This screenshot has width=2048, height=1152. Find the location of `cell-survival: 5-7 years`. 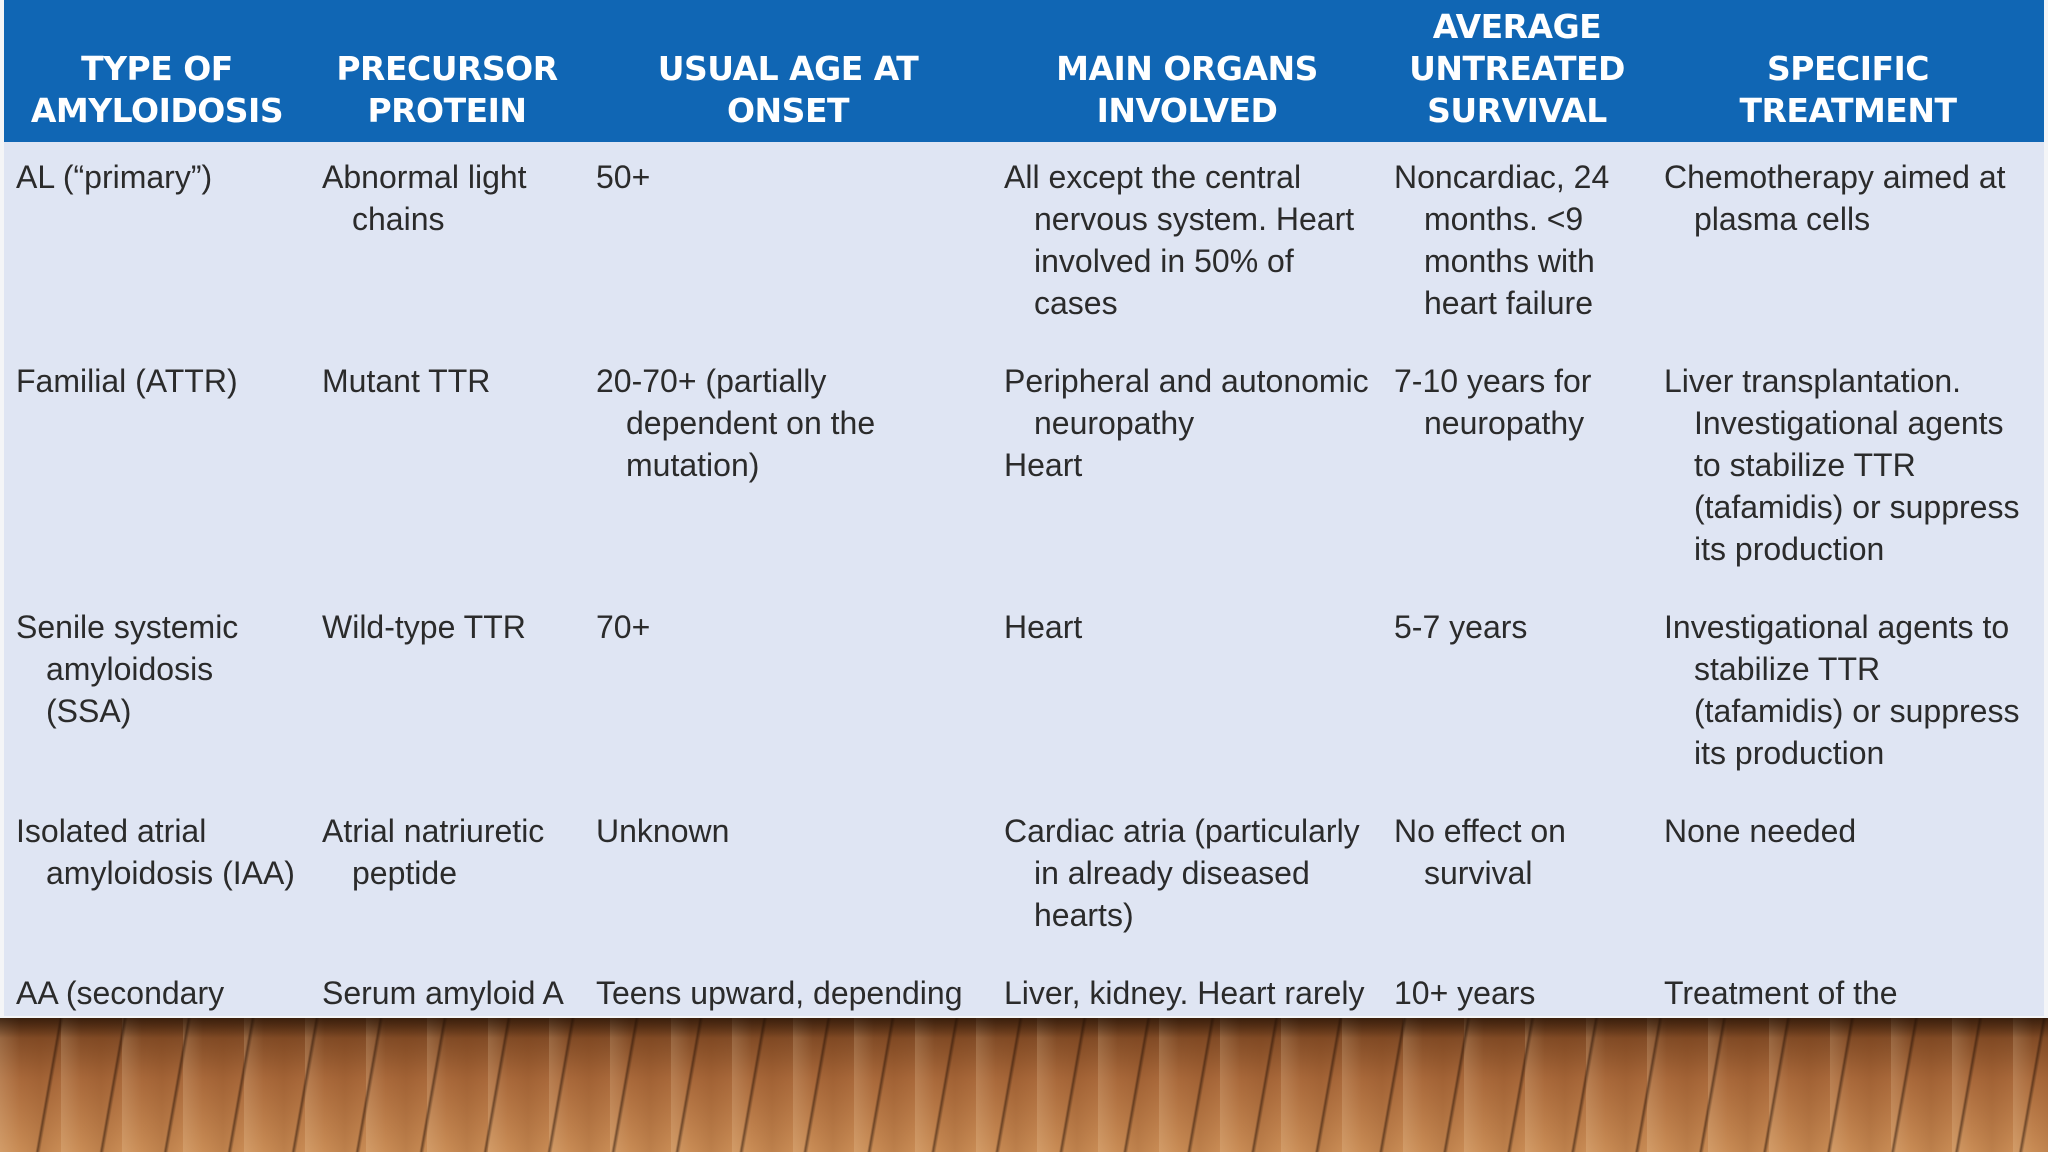

cell-survival: 5-7 years is located at coordinates (1461, 627).